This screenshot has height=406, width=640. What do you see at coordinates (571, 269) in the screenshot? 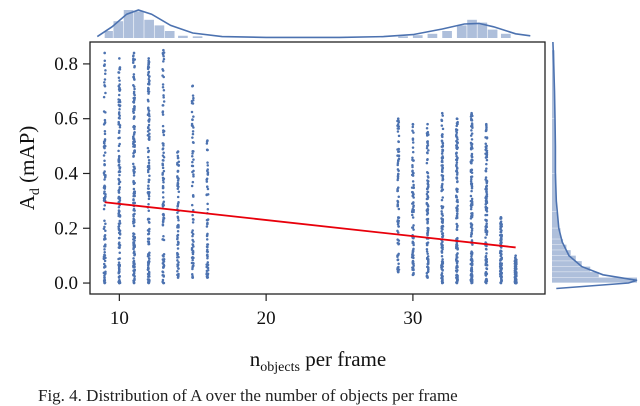
I see `marginal-y-bar` at bounding box center [571, 269].